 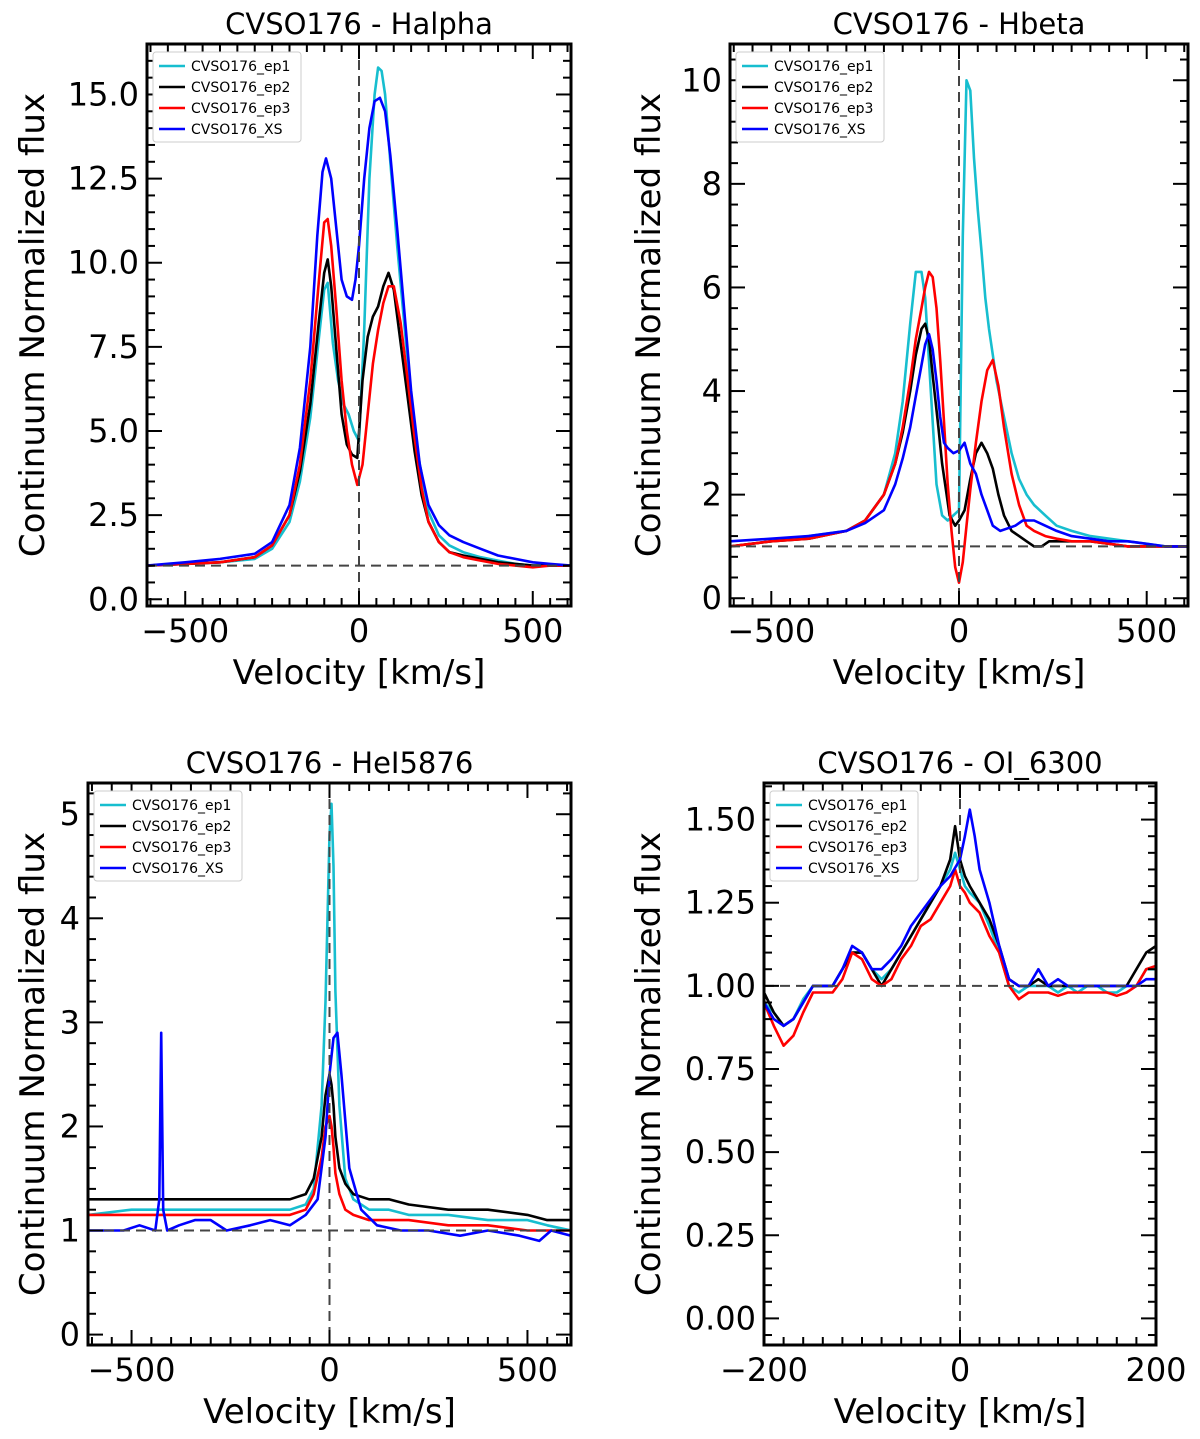 What do you see at coordinates (113, 515) in the screenshot?
I see `y-tick-label: 2.5` at bounding box center [113, 515].